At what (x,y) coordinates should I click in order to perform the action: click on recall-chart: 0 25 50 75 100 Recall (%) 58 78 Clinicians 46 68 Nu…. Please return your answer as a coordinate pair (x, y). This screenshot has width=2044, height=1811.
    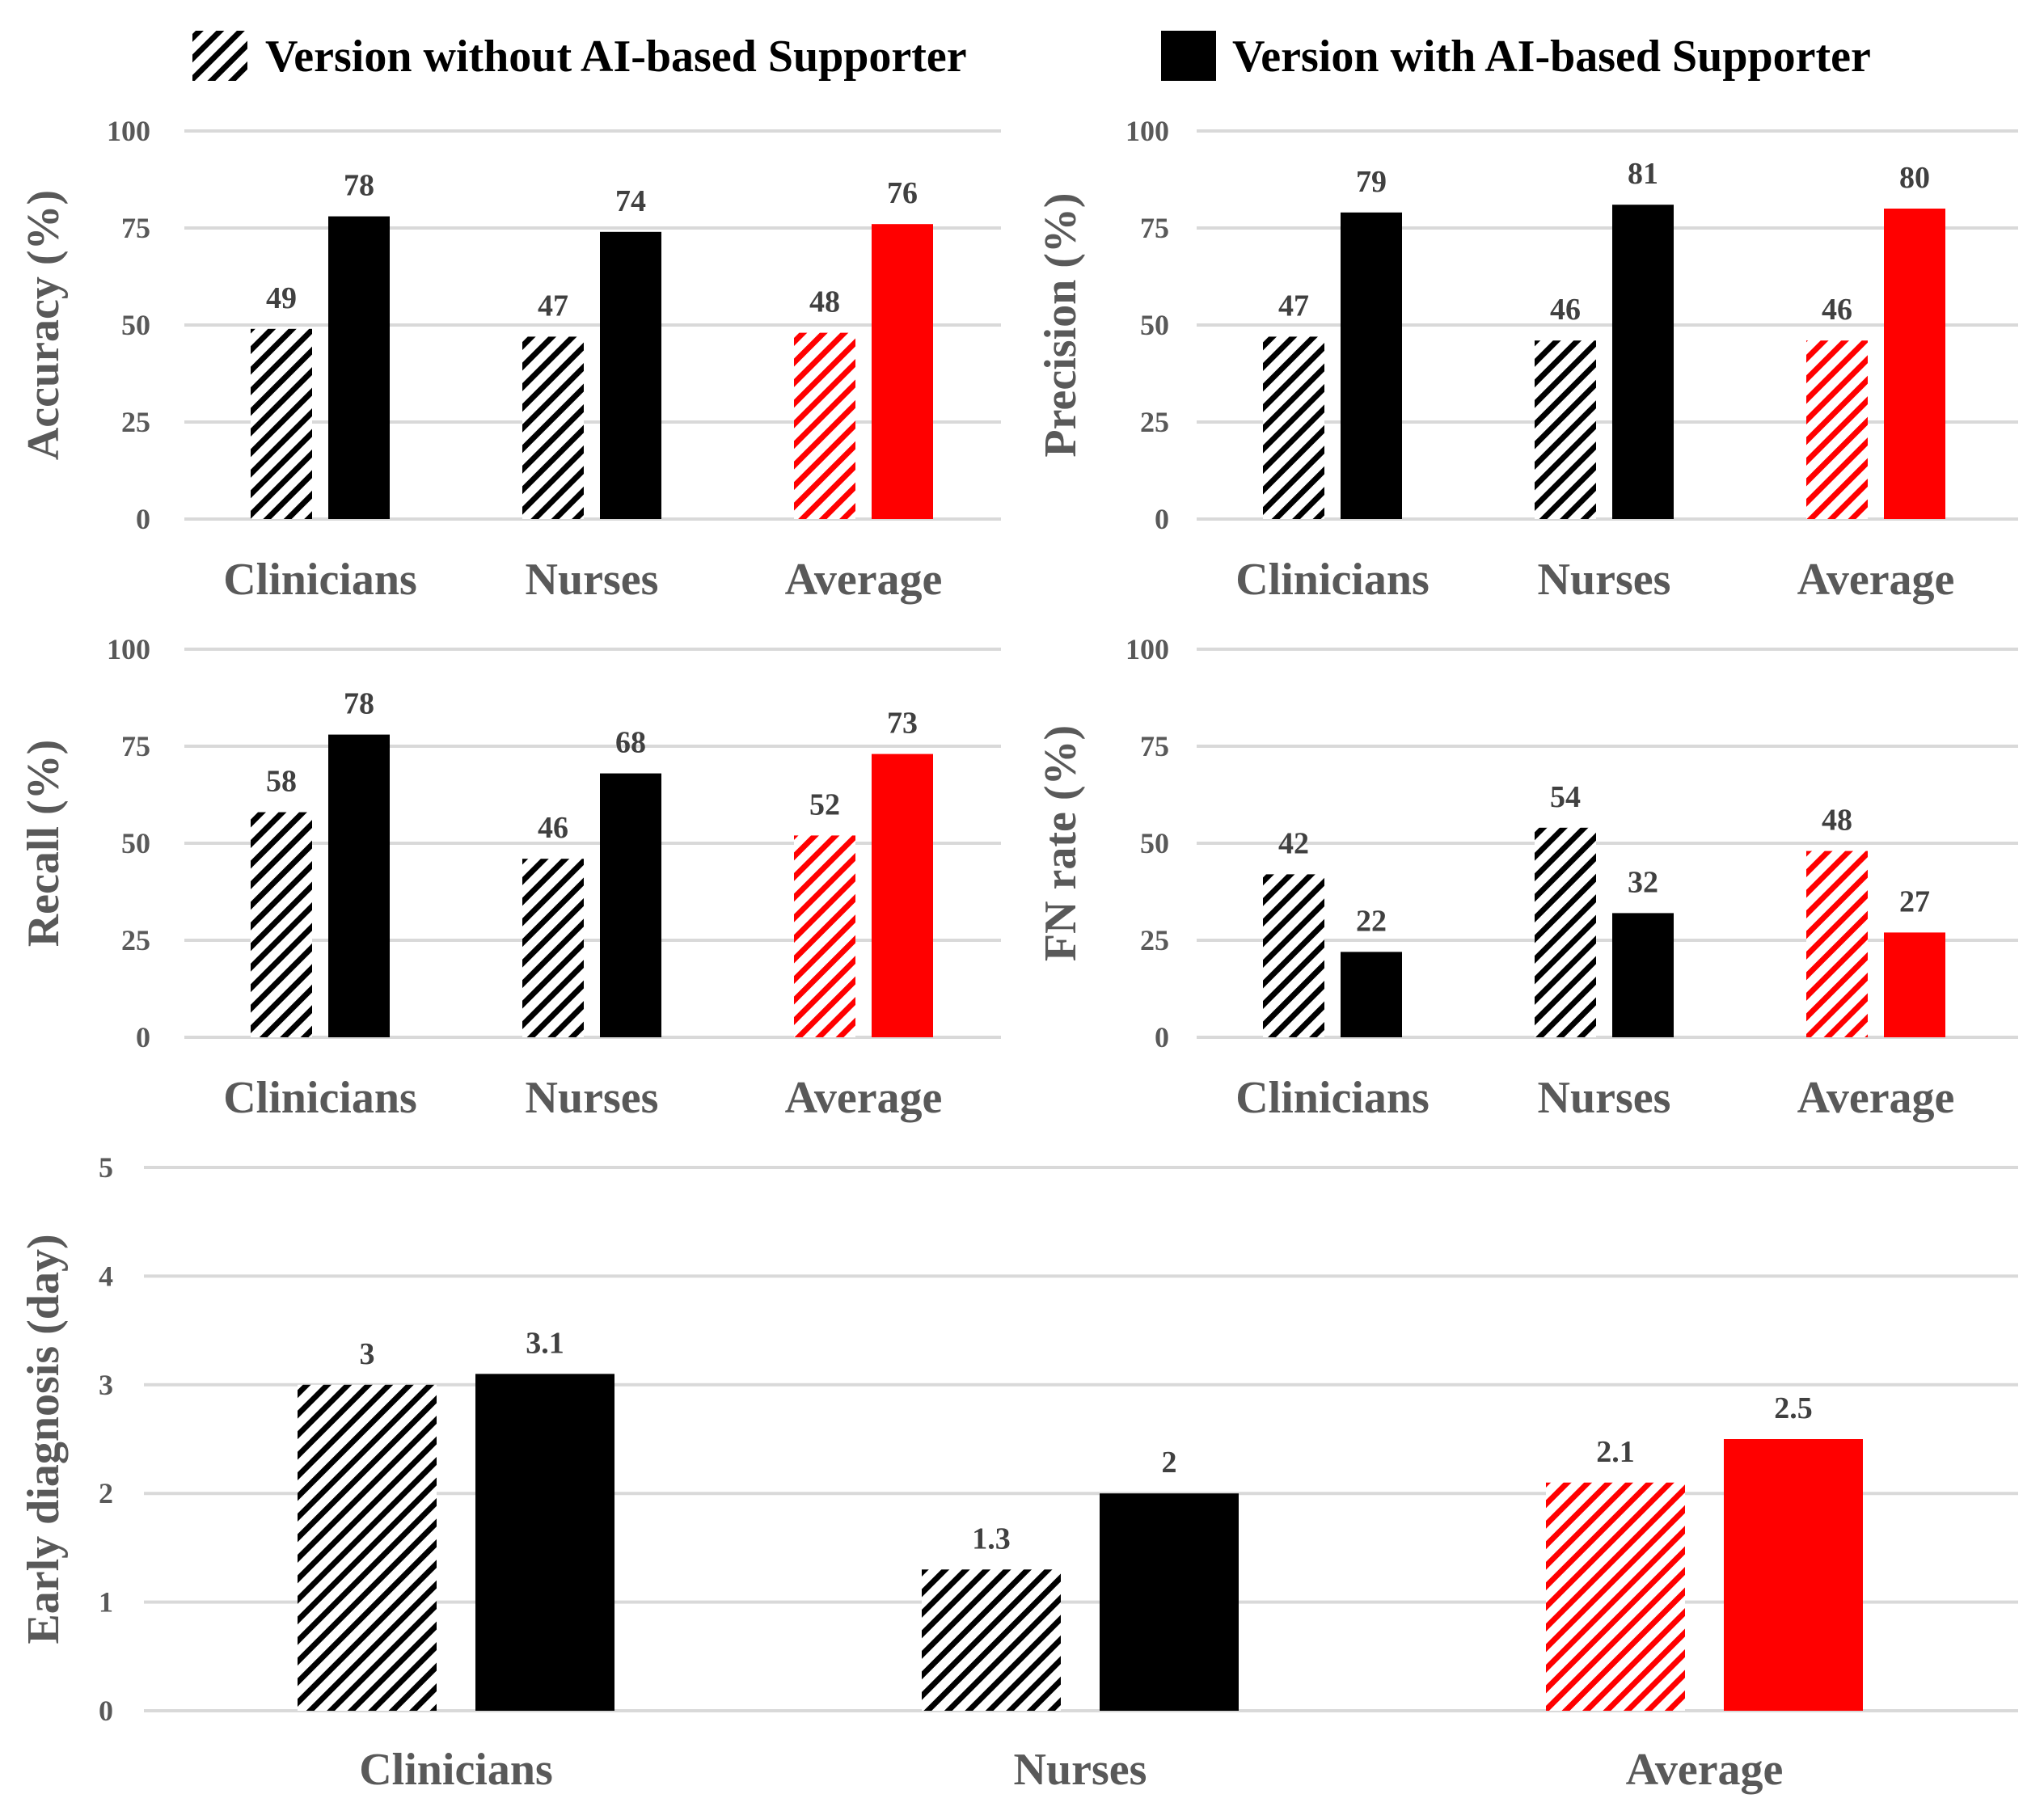
    Looking at the image, I should click on (510, 878).